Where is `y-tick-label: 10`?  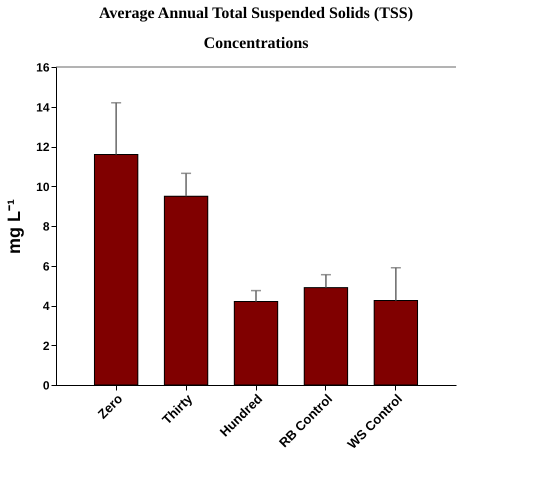
y-tick-label: 10 is located at coordinates (43, 187).